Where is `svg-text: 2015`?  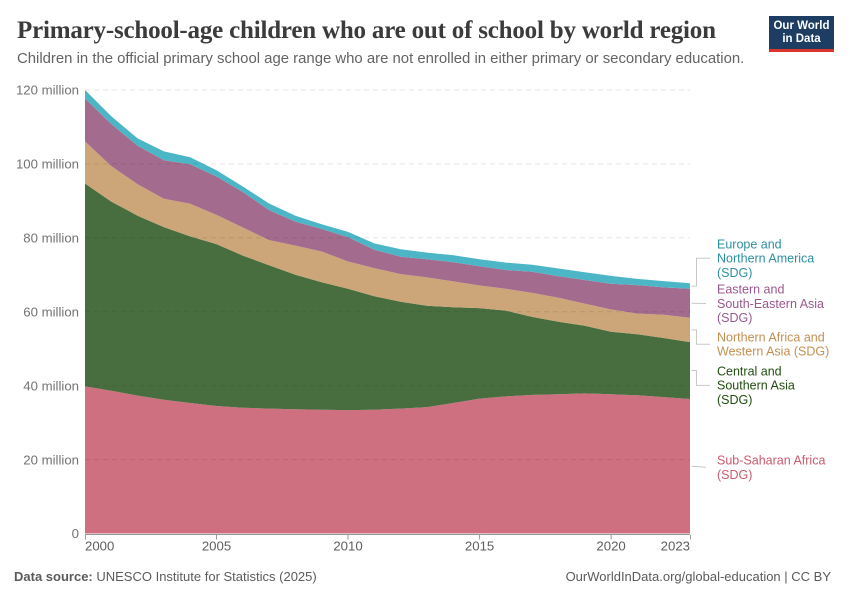
svg-text: 2015 is located at coordinates (479, 546).